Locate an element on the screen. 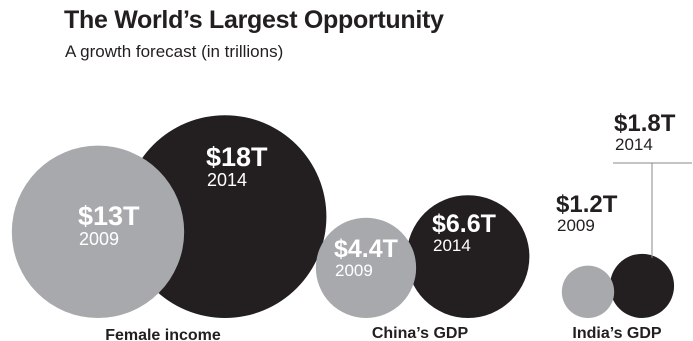  india-s-gdp-category-label: India’s GDP is located at coordinates (617, 333).